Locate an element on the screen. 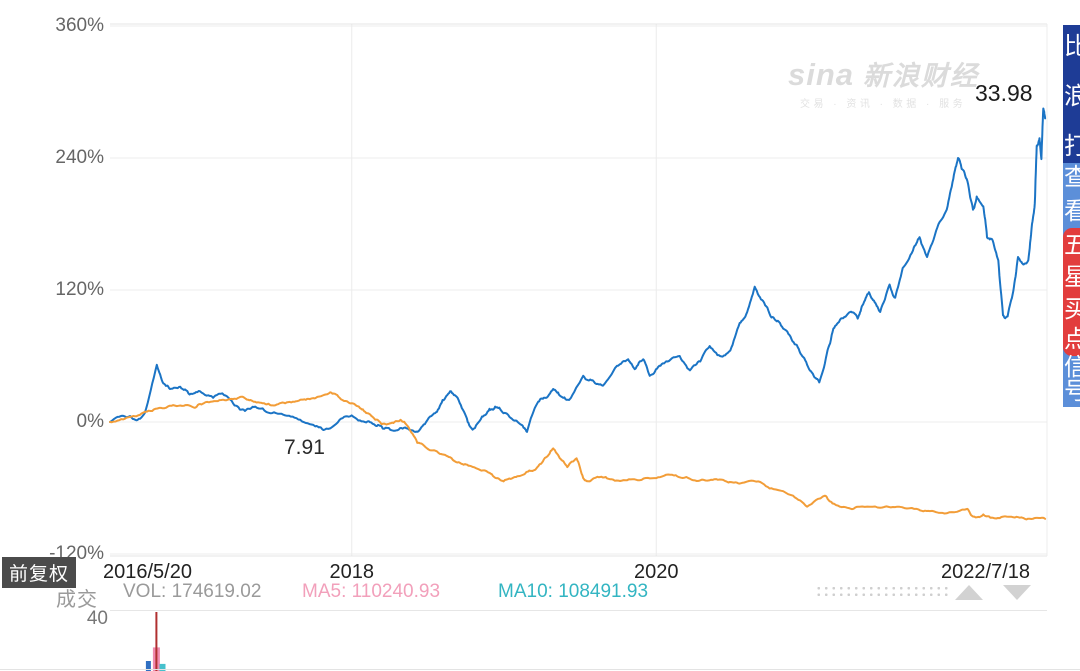  banner-char: 信 is located at coordinates (1072, 367).